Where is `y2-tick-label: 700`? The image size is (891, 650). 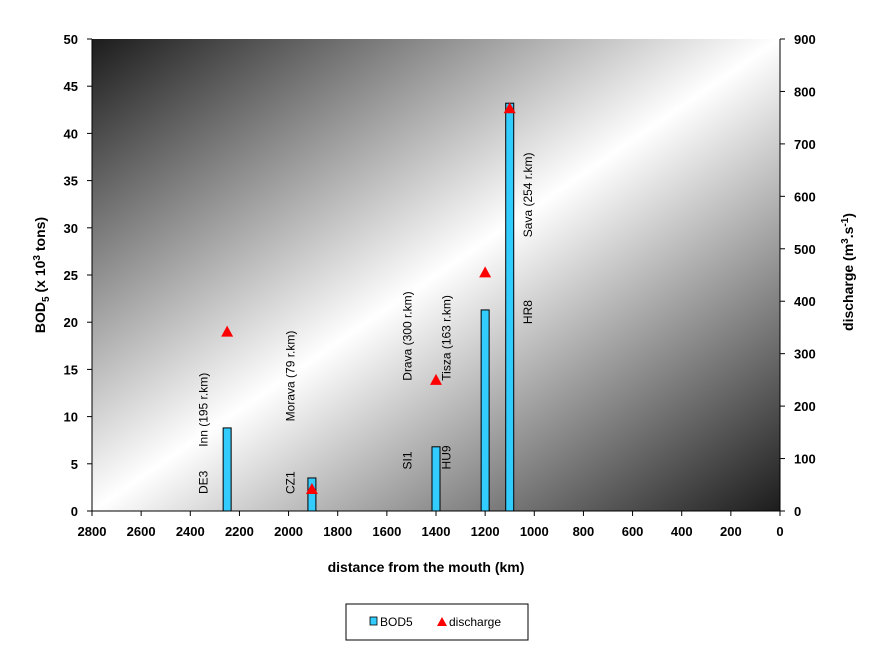
y2-tick-label: 700 is located at coordinates (805, 144).